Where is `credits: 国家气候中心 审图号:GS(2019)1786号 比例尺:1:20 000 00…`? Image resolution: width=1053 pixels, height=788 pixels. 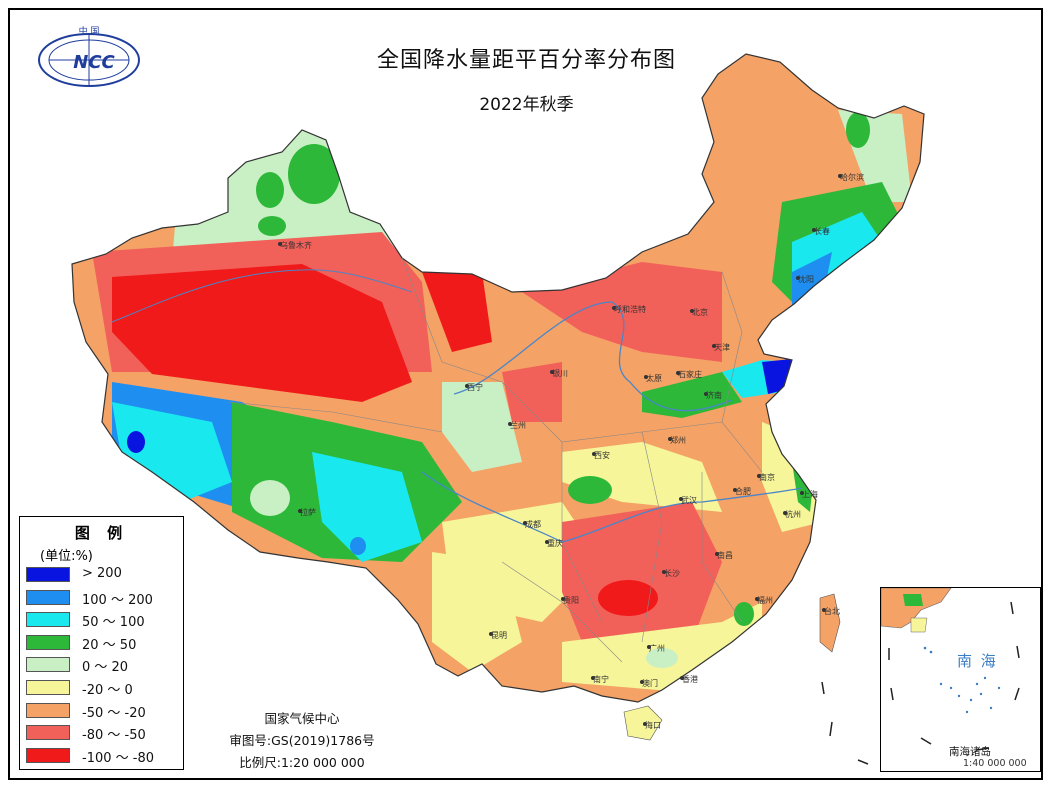 credits: 国家气候中心 审图号:GS(2019)1786号 比例尺:1:20 000 00… is located at coordinates (302, 741).